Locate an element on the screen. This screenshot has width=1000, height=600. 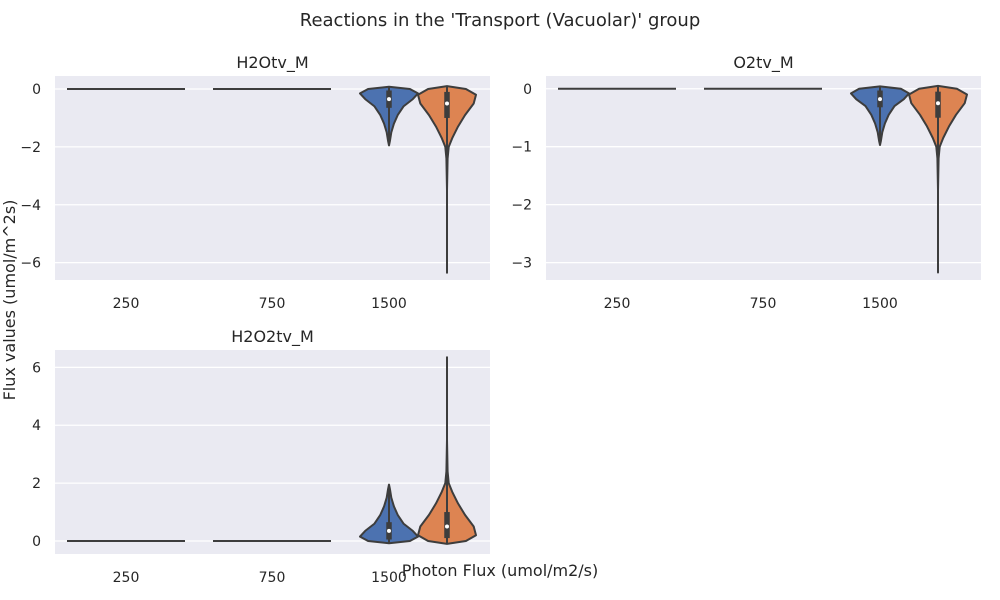
y-tick-label: 4 is located at coordinates (36, 426).